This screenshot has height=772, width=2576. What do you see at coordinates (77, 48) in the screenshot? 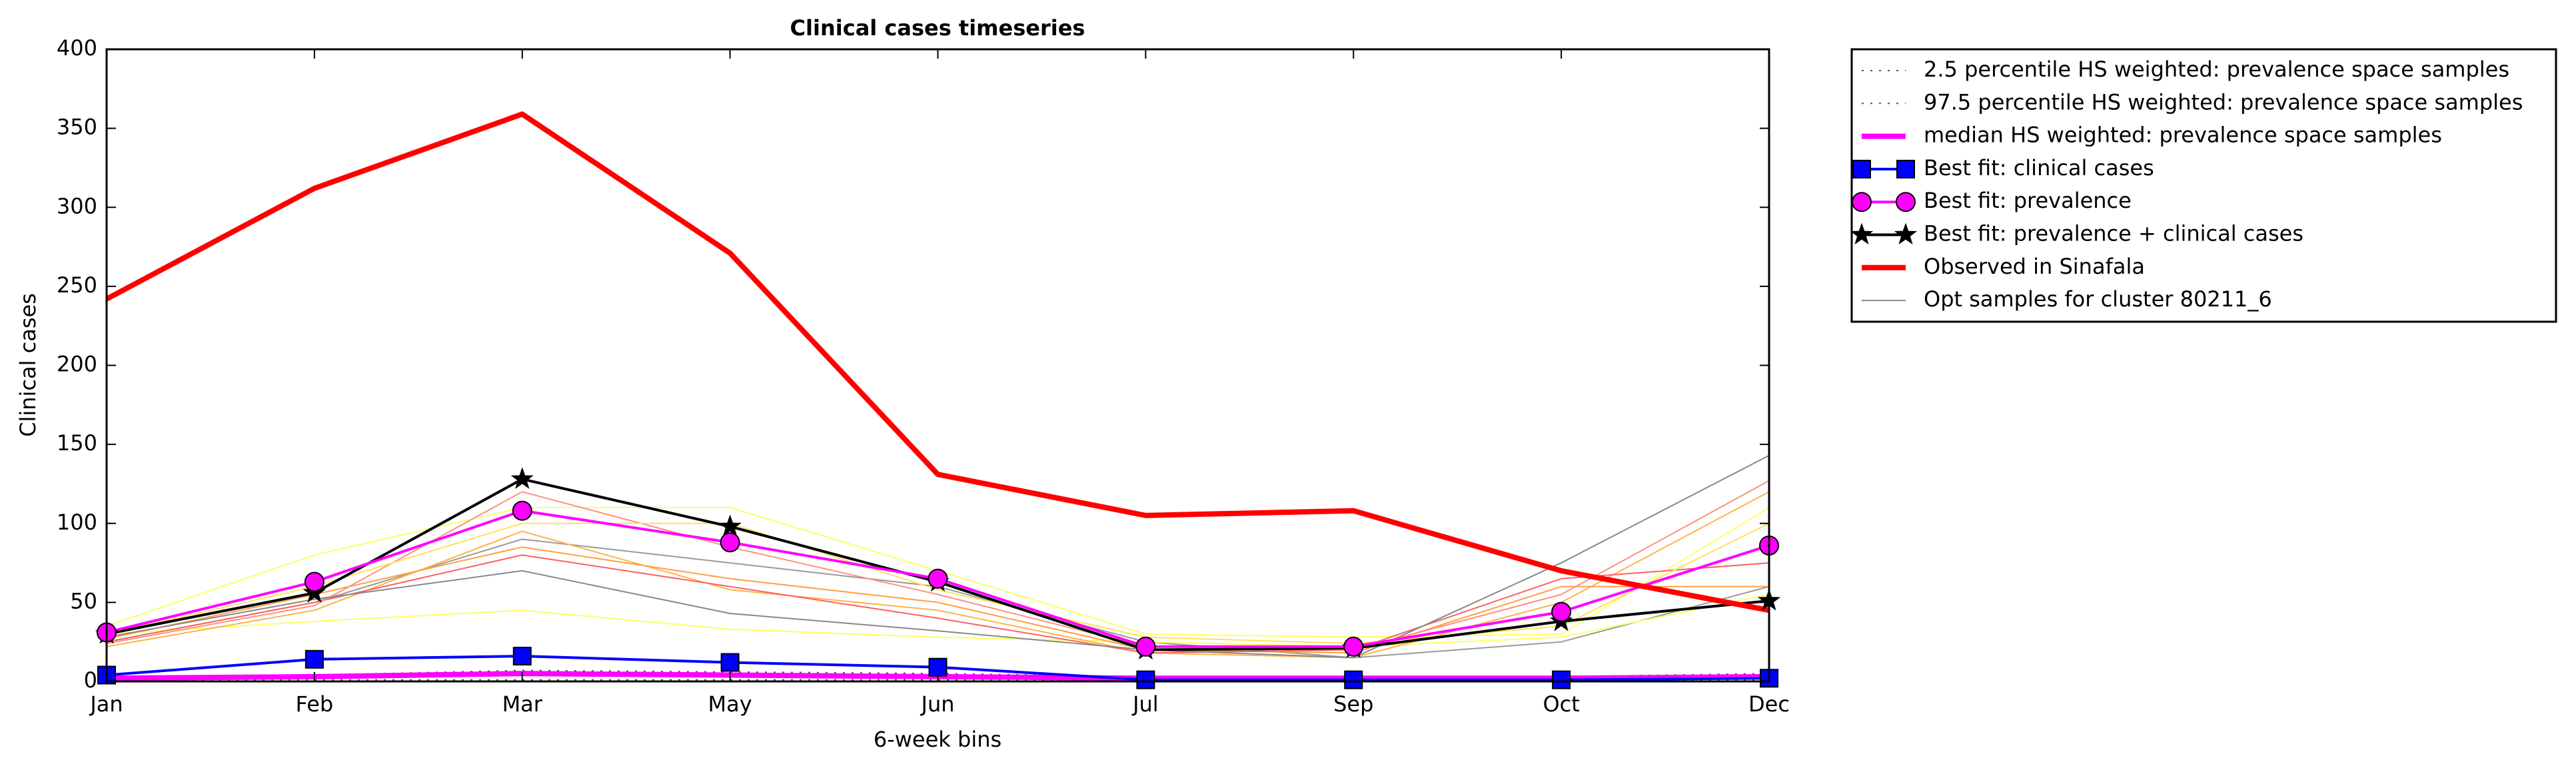
I see `y-tick-label: 400` at bounding box center [77, 48].